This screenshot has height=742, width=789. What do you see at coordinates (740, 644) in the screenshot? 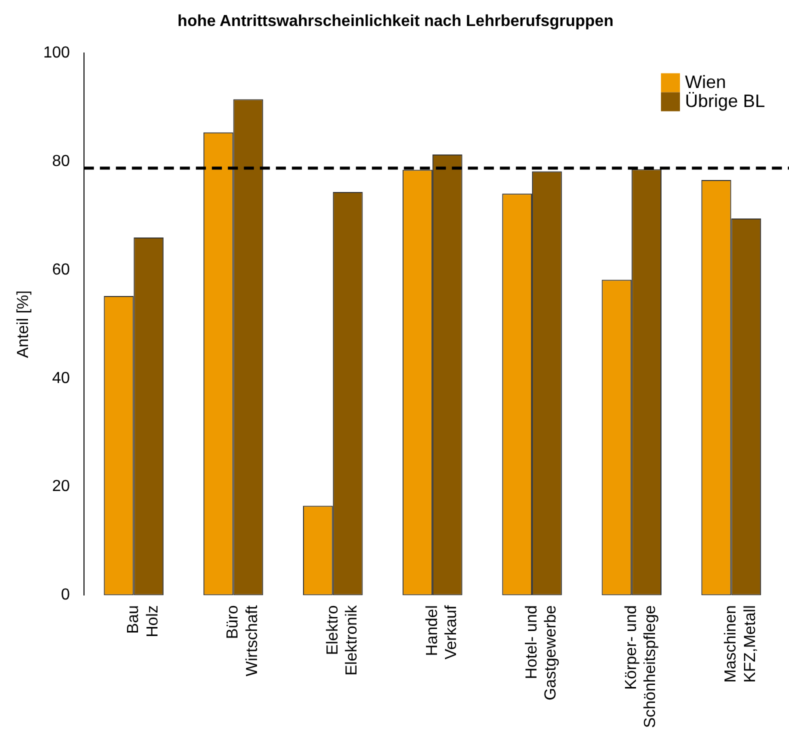
I see `x-tick-label: Maschinen KFZ,Metall` at bounding box center [740, 644].